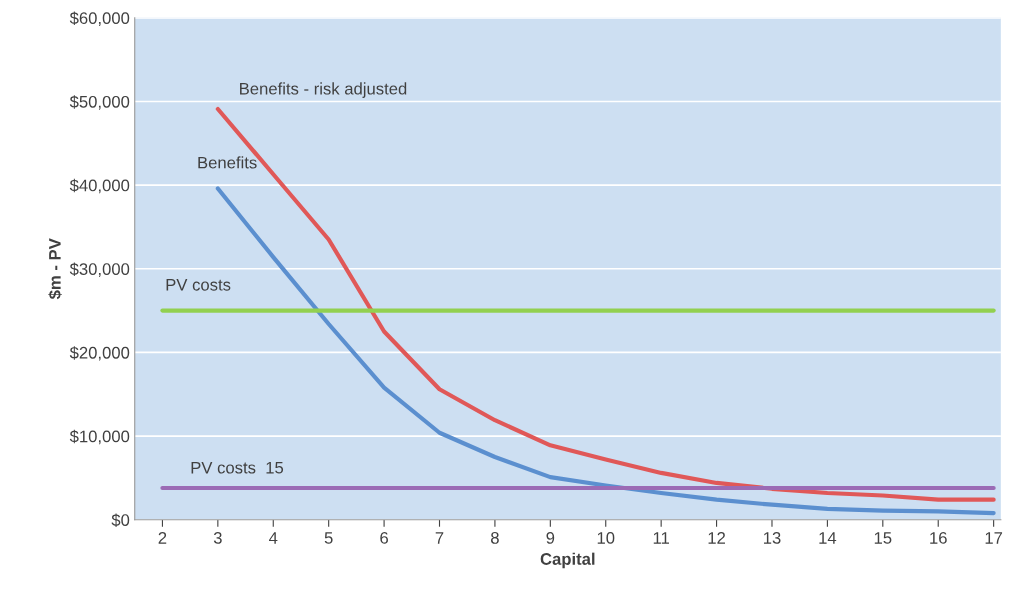 This screenshot has width=1013, height=594. Describe the element at coordinates (162, 538) in the screenshot. I see `x-tick-label: 2` at that location.